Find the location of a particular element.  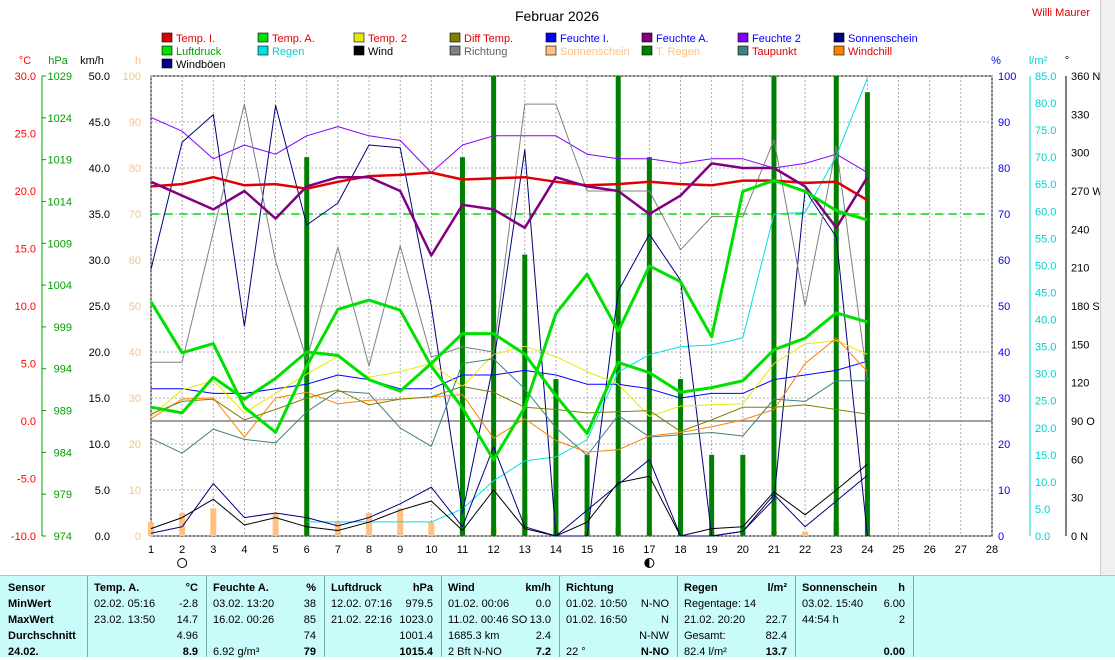

vertical-scrollbar is located at coordinates (1107, 287).